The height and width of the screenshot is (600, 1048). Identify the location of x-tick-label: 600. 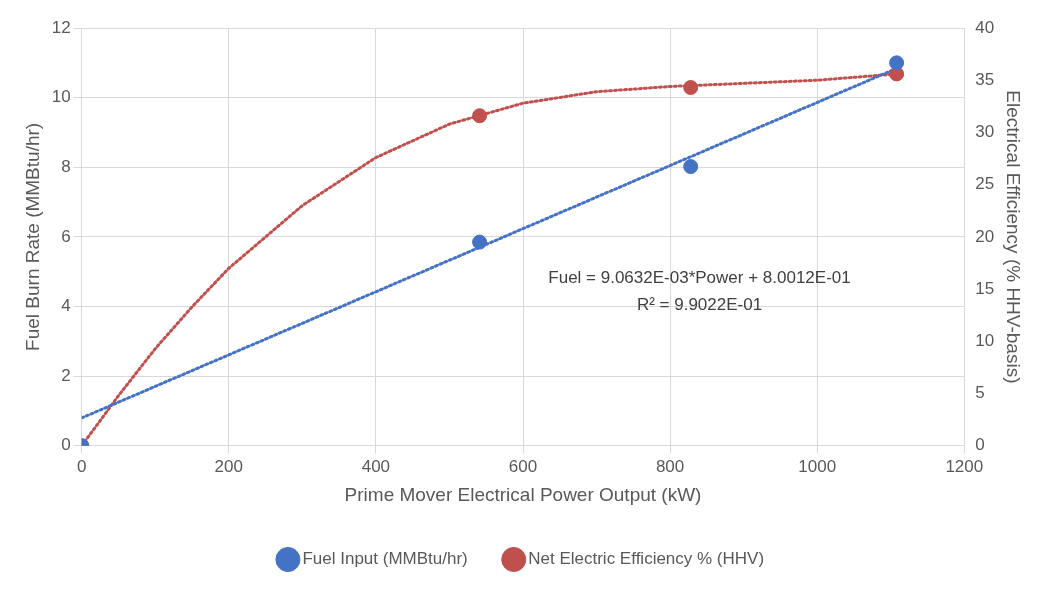
(523, 466).